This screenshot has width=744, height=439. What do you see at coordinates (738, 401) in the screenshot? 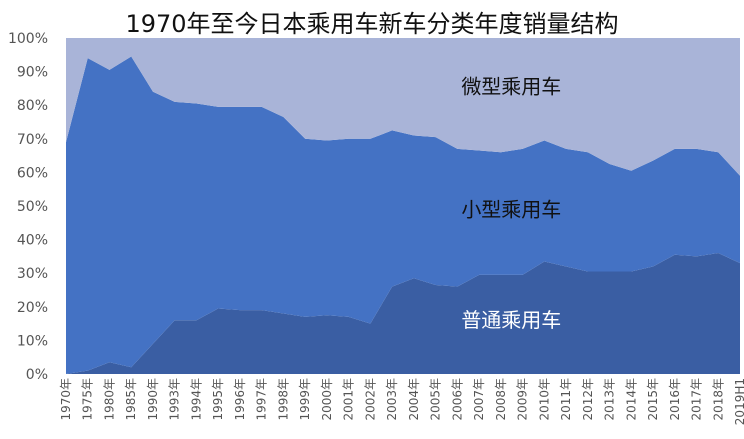
I see `x-tick-label: 2019H1` at bounding box center [738, 401].